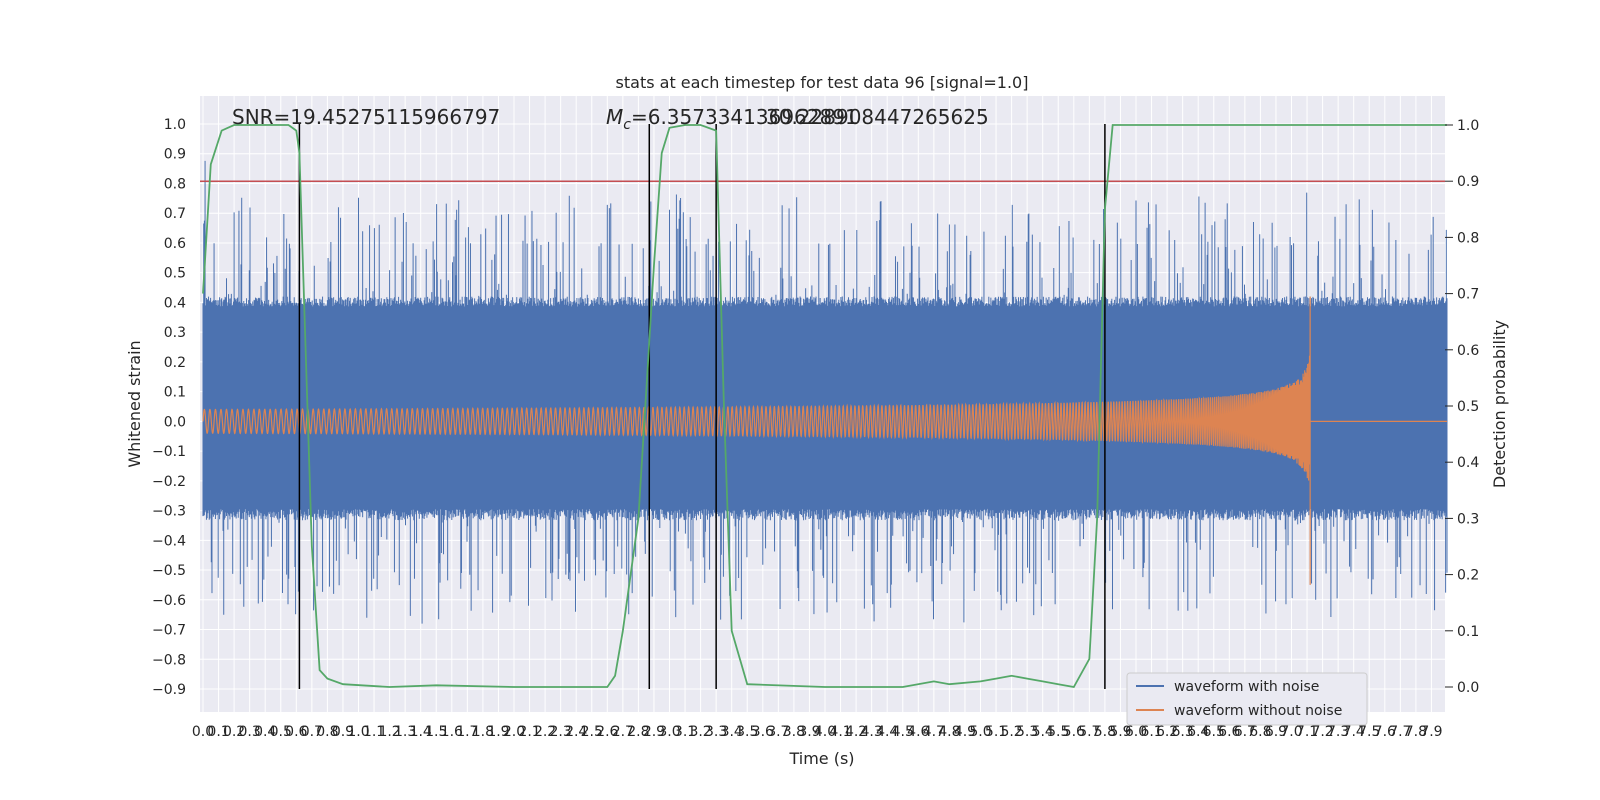 Image resolution: width=1600 pixels, height=800 pixels. What do you see at coordinates (169, 482) in the screenshot?
I see `y-tick-label: −0.2` at bounding box center [169, 482].